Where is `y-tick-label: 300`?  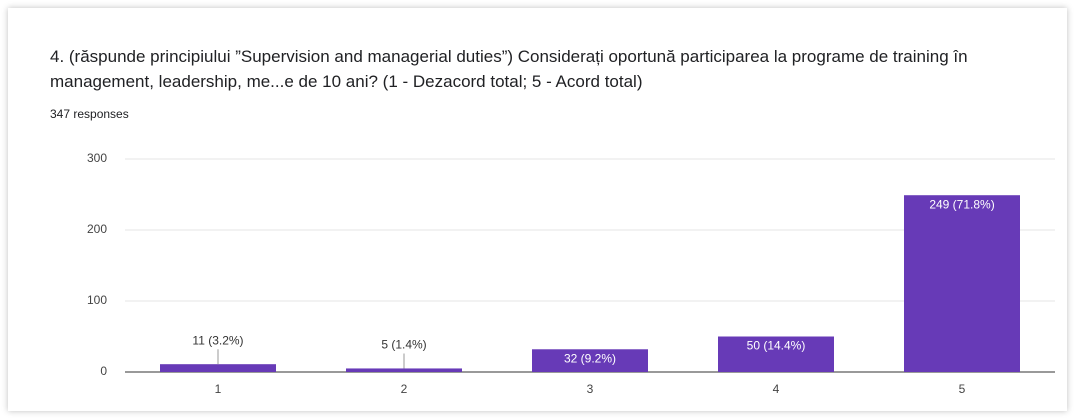
y-tick-label: 300 is located at coordinates (97, 158).